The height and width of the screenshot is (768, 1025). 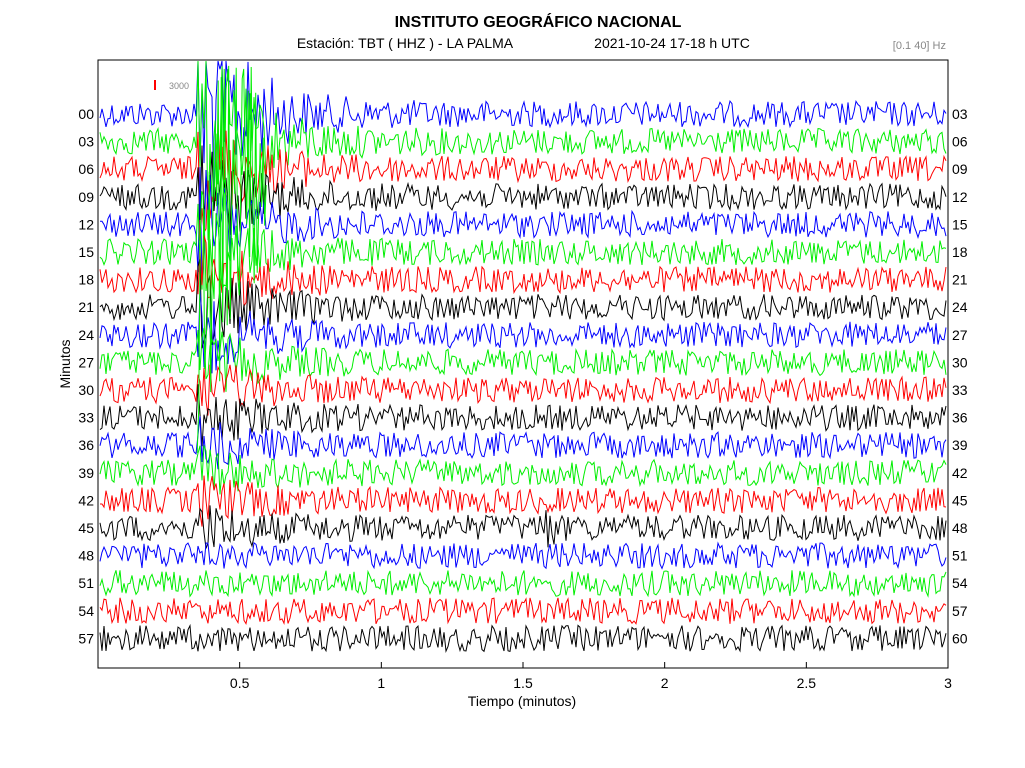 What do you see at coordinates (86, 169) in the screenshot?
I see `left-tick-label: 06` at bounding box center [86, 169].